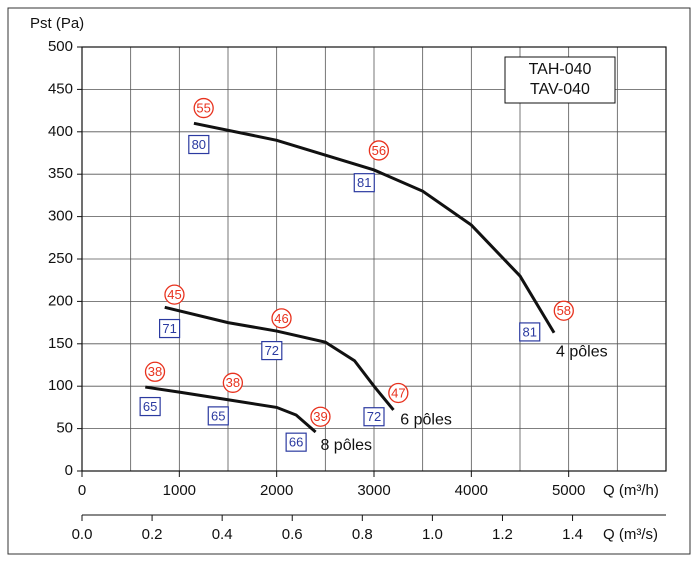  I want to click on x2-tick-label: 0.4, so click(222, 534).